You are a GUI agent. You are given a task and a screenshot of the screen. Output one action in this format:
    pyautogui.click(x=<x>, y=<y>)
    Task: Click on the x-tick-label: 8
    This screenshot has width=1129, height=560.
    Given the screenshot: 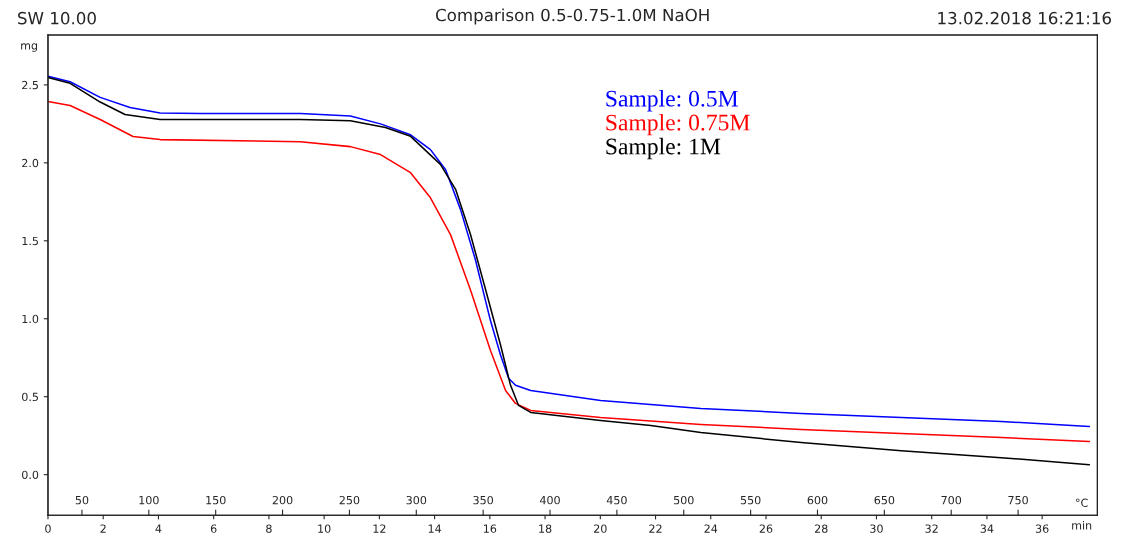 What is the action you would take?
    pyautogui.click(x=269, y=528)
    